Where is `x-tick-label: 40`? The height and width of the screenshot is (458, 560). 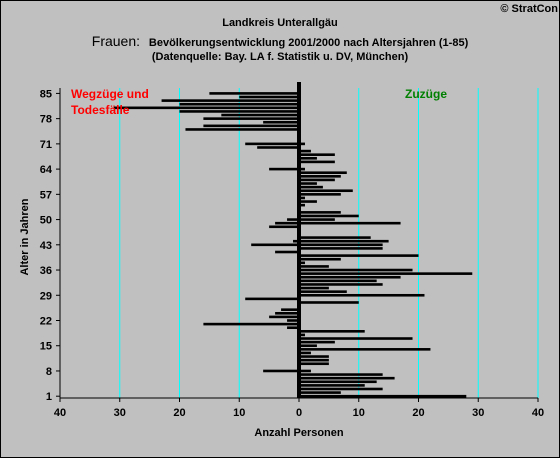
x-tick-label: 40 is located at coordinates (60, 413).